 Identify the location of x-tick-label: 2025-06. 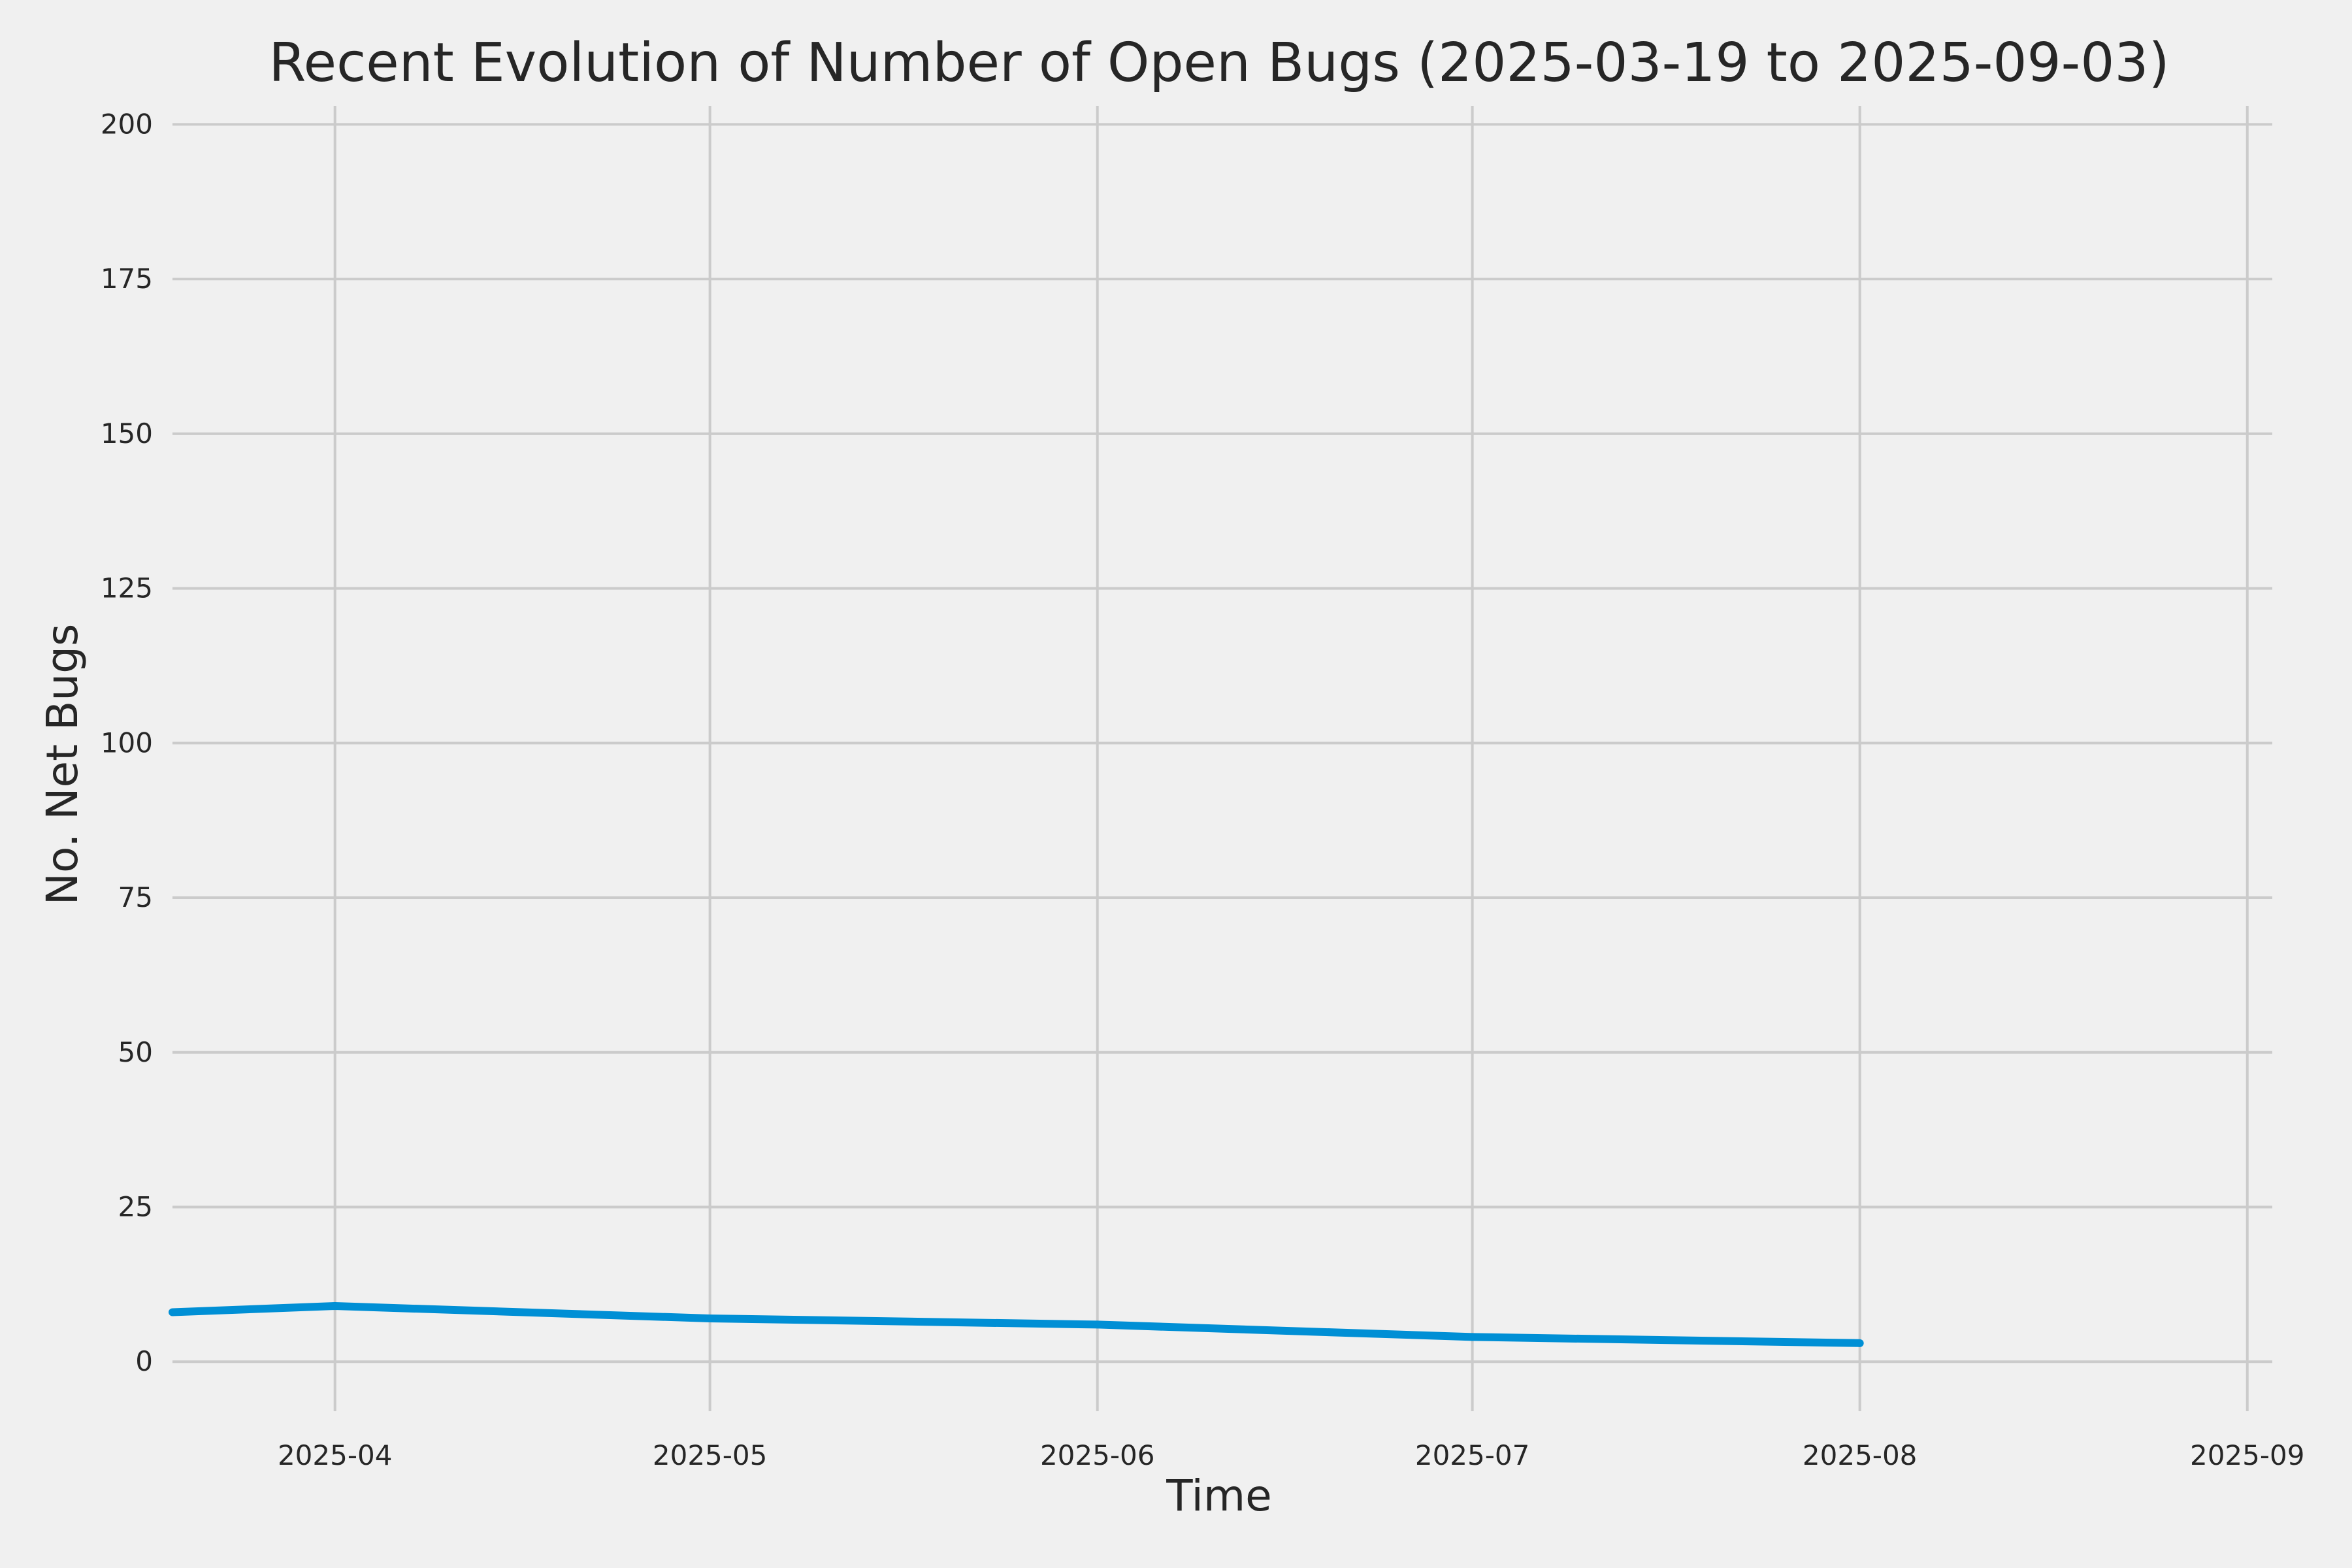
(1097, 1455).